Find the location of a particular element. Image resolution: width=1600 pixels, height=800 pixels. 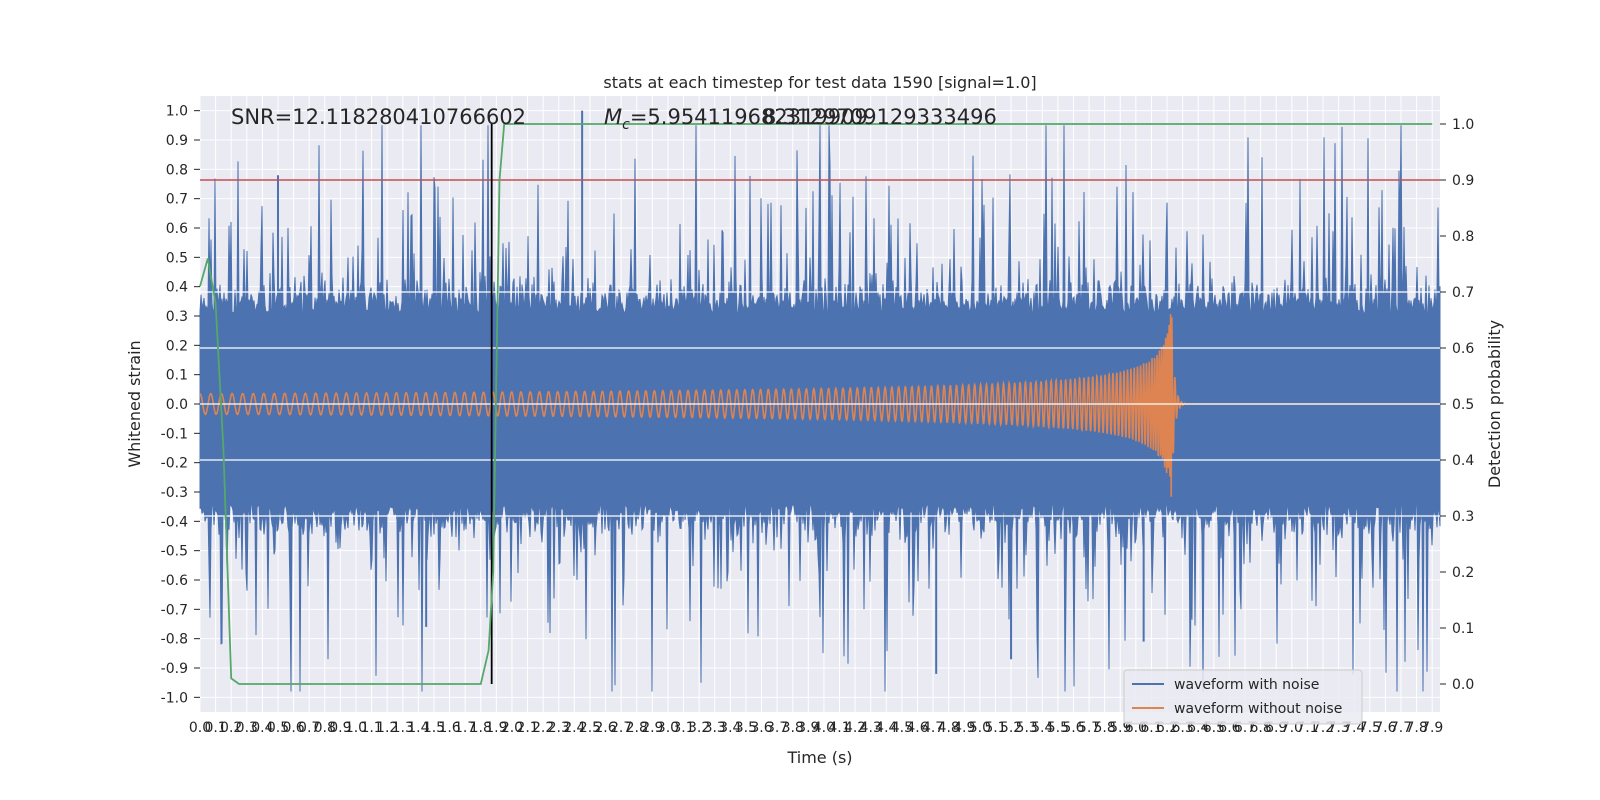

x-tick-label: 3.8 is located at coordinates (793, 728).